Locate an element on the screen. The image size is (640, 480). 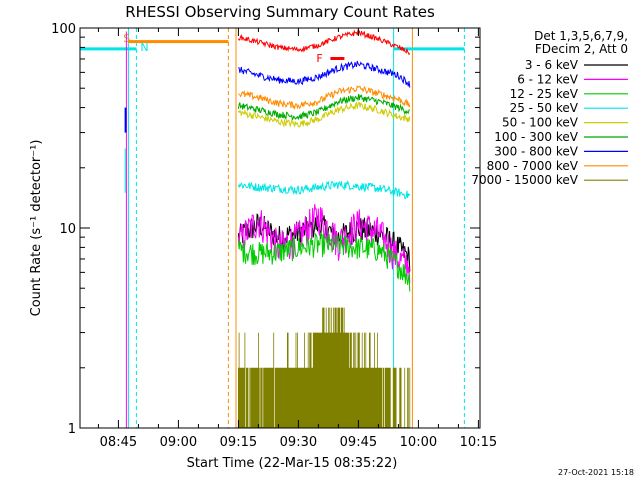
y-tick-label: 10 is located at coordinates (67, 229).